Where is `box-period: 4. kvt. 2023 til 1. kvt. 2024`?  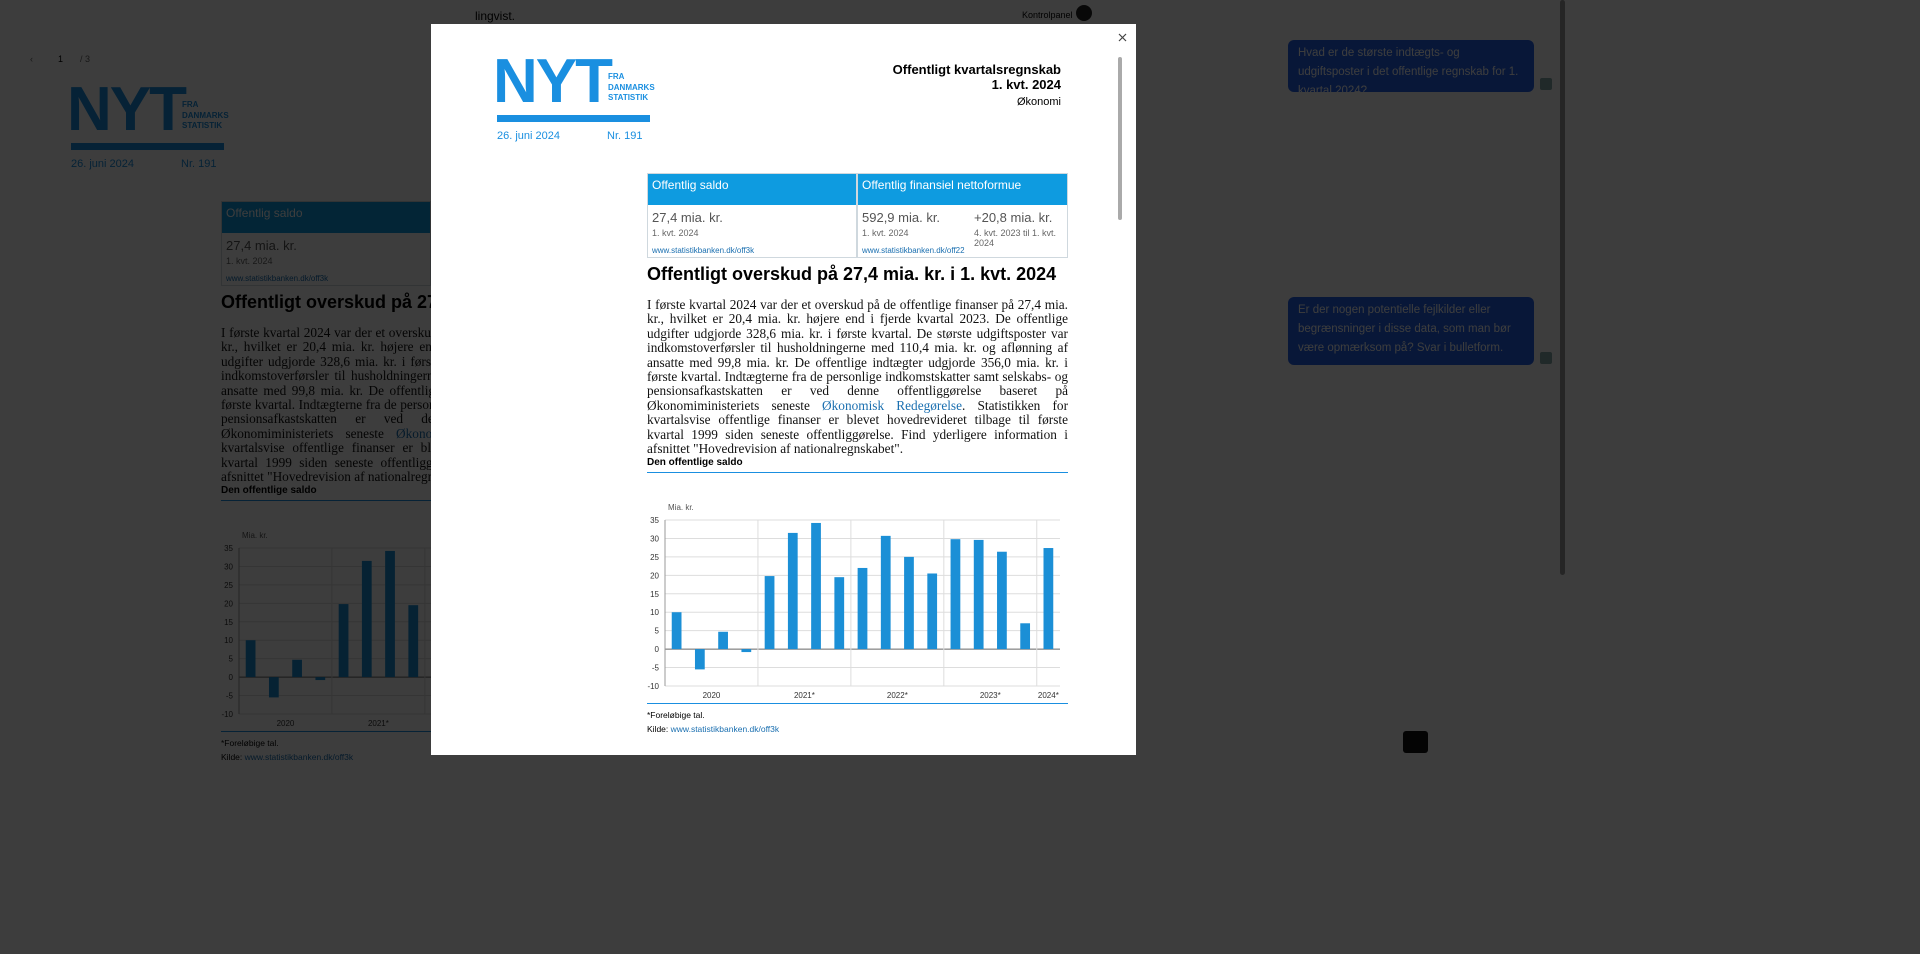 box-period: 4. kvt. 2023 til 1. kvt. 2024 is located at coordinates (1015, 238).